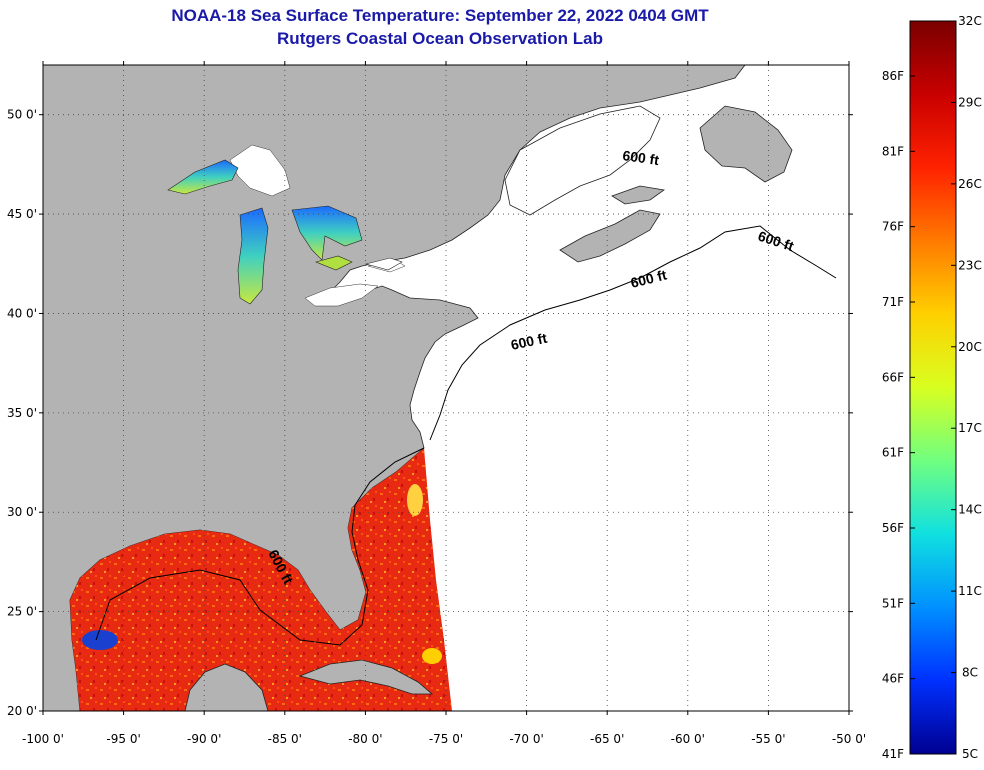 Image resolution: width=984 pixels, height=770 pixels. Describe the element at coordinates (440, 38) in the screenshot. I see `map-subtitle: Rutgers Coastal Ocean Observation Lab` at that location.